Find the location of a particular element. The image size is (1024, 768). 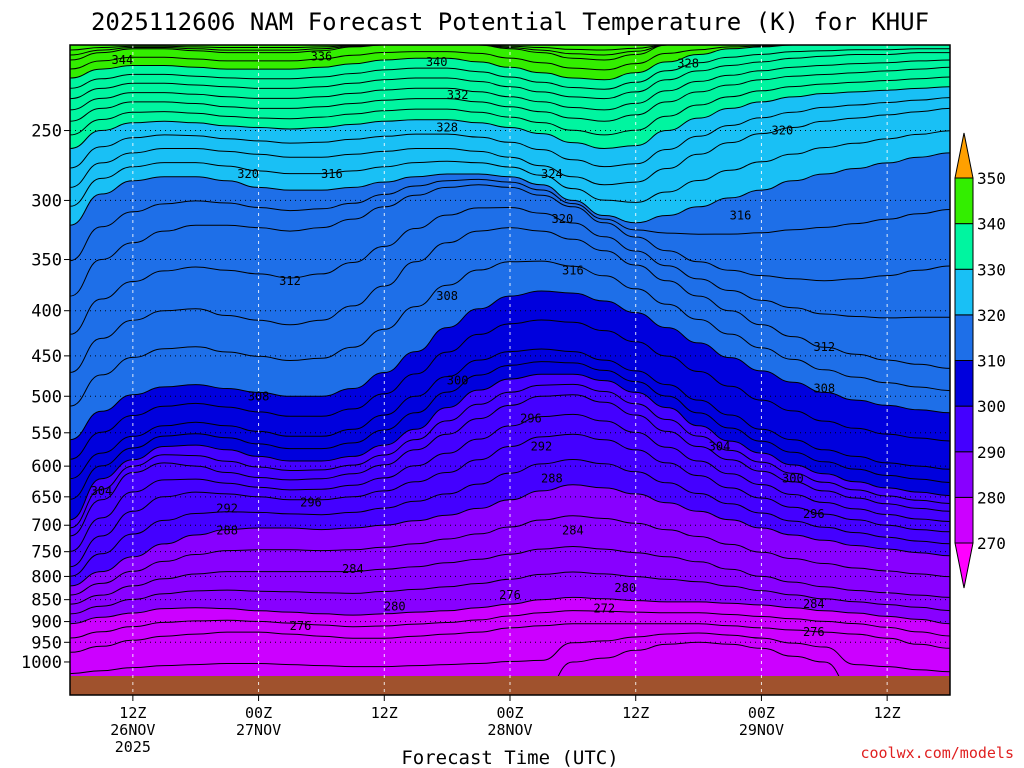

contour-label: 304 is located at coordinates (720, 446).